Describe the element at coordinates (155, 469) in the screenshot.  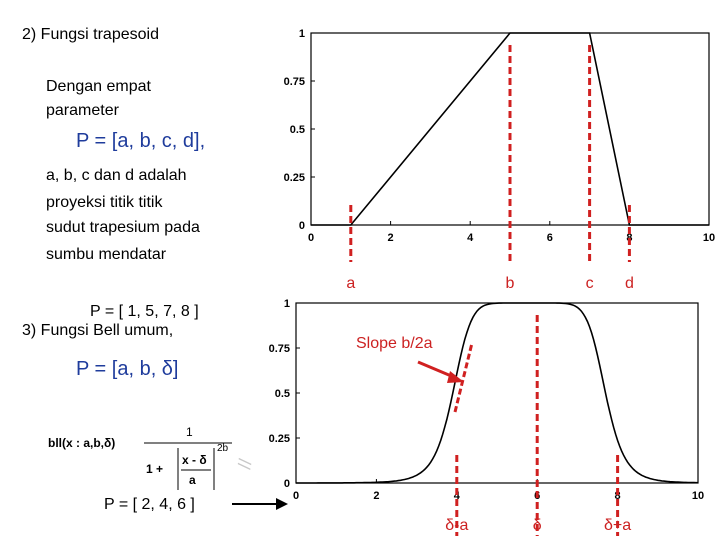
I see `formula-one-plus: 1 +` at that location.